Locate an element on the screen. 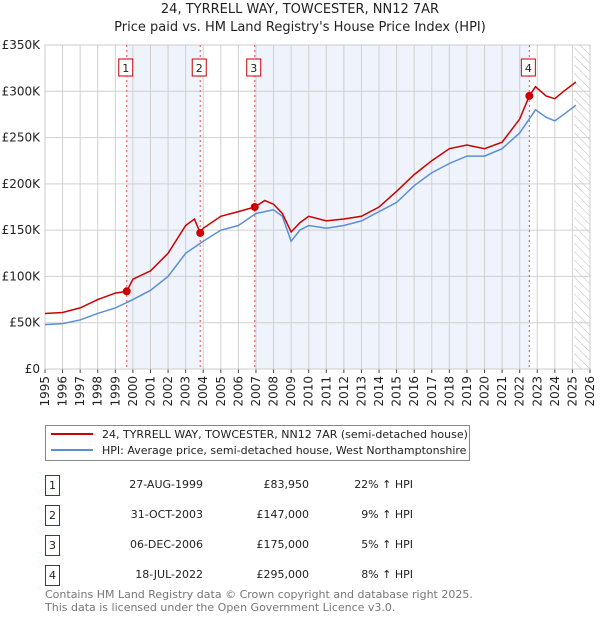  x-tick-label: 2019 is located at coordinates (467, 391).